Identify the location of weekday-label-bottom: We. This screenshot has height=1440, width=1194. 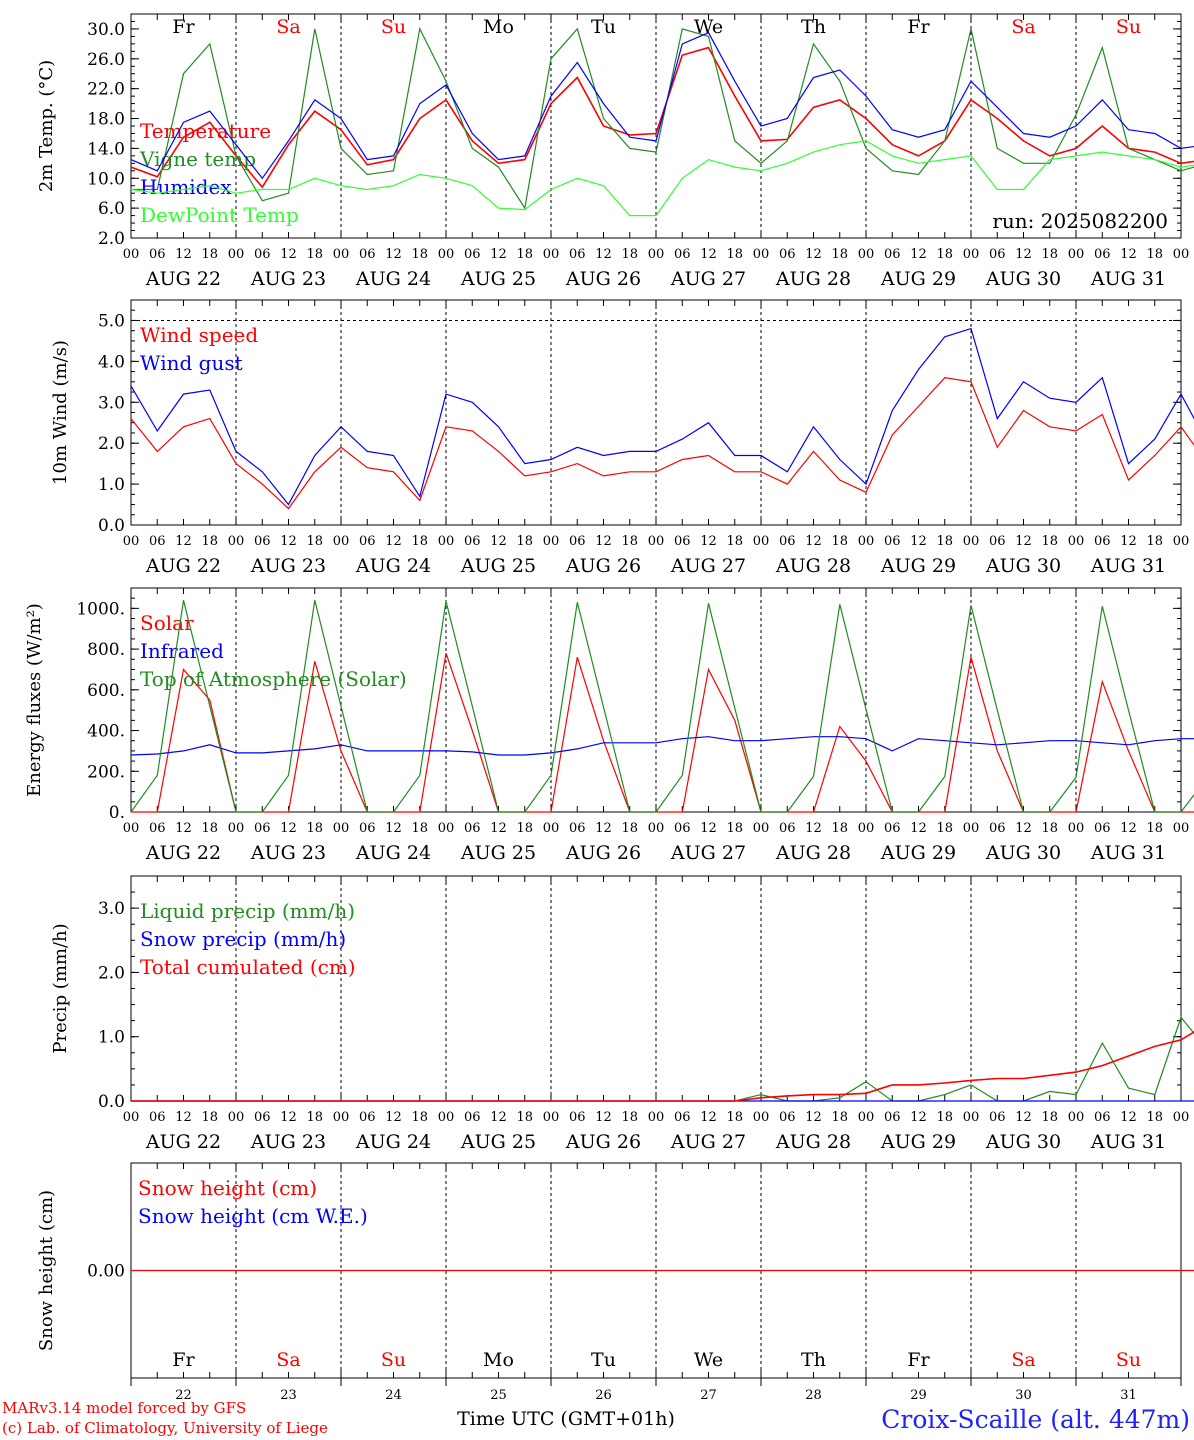
(708, 1360).